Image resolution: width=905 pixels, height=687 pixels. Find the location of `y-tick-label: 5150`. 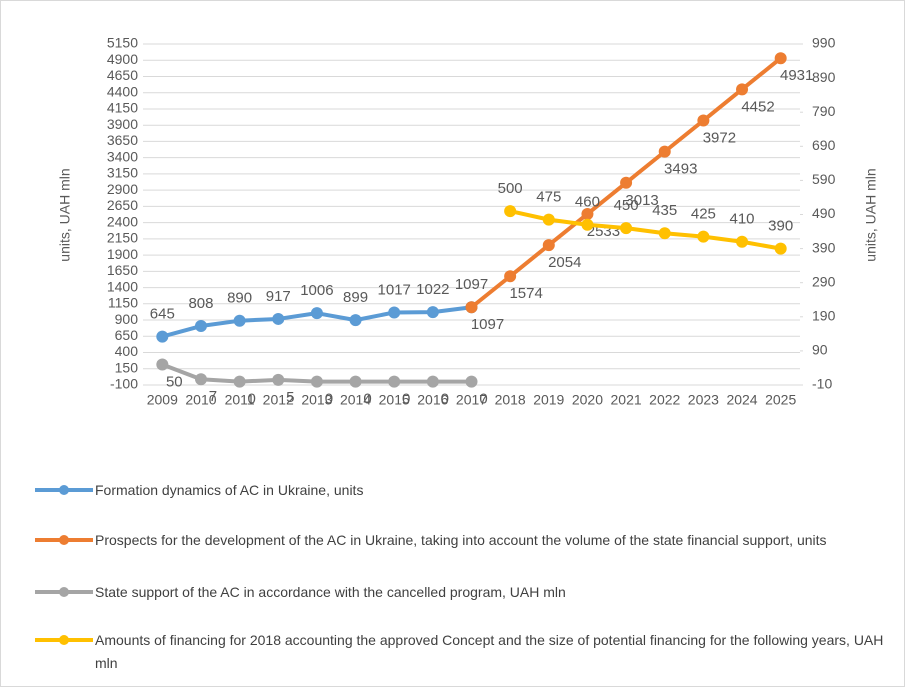

y-tick-label: 5150 is located at coordinates (122, 43).